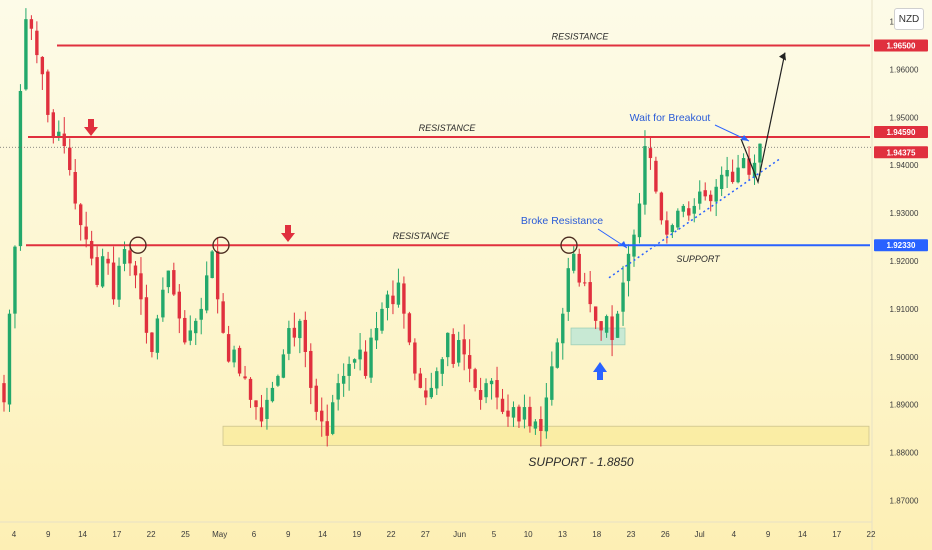  I want to click on annotation-wait-breakout: Wait for Breakout, so click(670, 118).